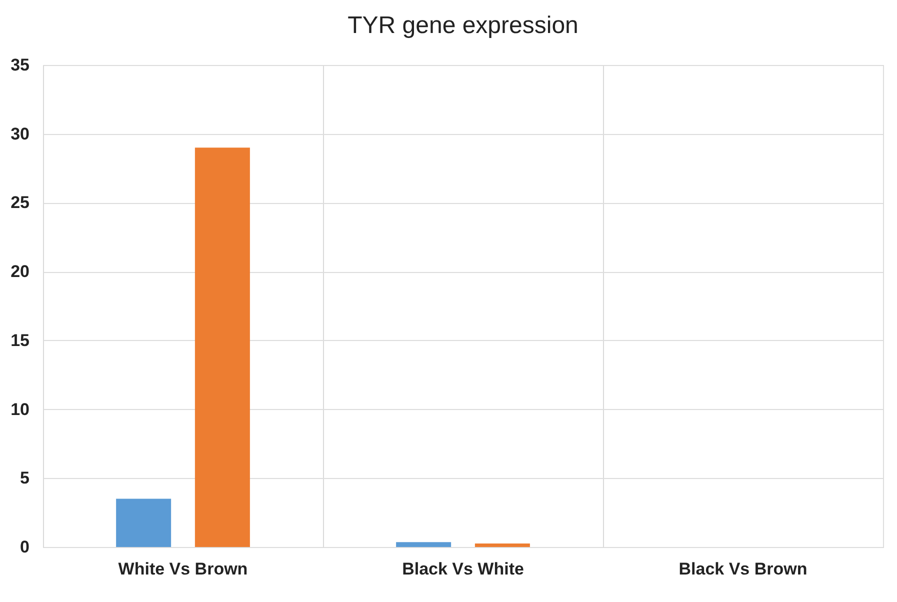 The height and width of the screenshot is (602, 897). I want to click on y-tick-label: 0, so click(25, 547).